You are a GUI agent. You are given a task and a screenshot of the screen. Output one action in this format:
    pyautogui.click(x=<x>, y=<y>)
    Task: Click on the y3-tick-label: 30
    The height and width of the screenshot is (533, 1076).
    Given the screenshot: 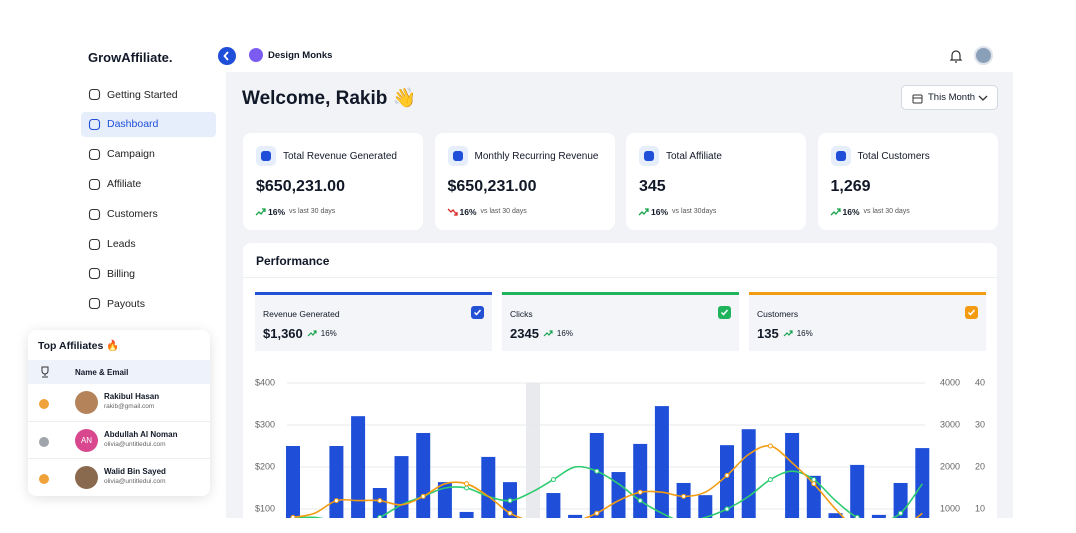 What is the action you would take?
    pyautogui.click(x=980, y=424)
    